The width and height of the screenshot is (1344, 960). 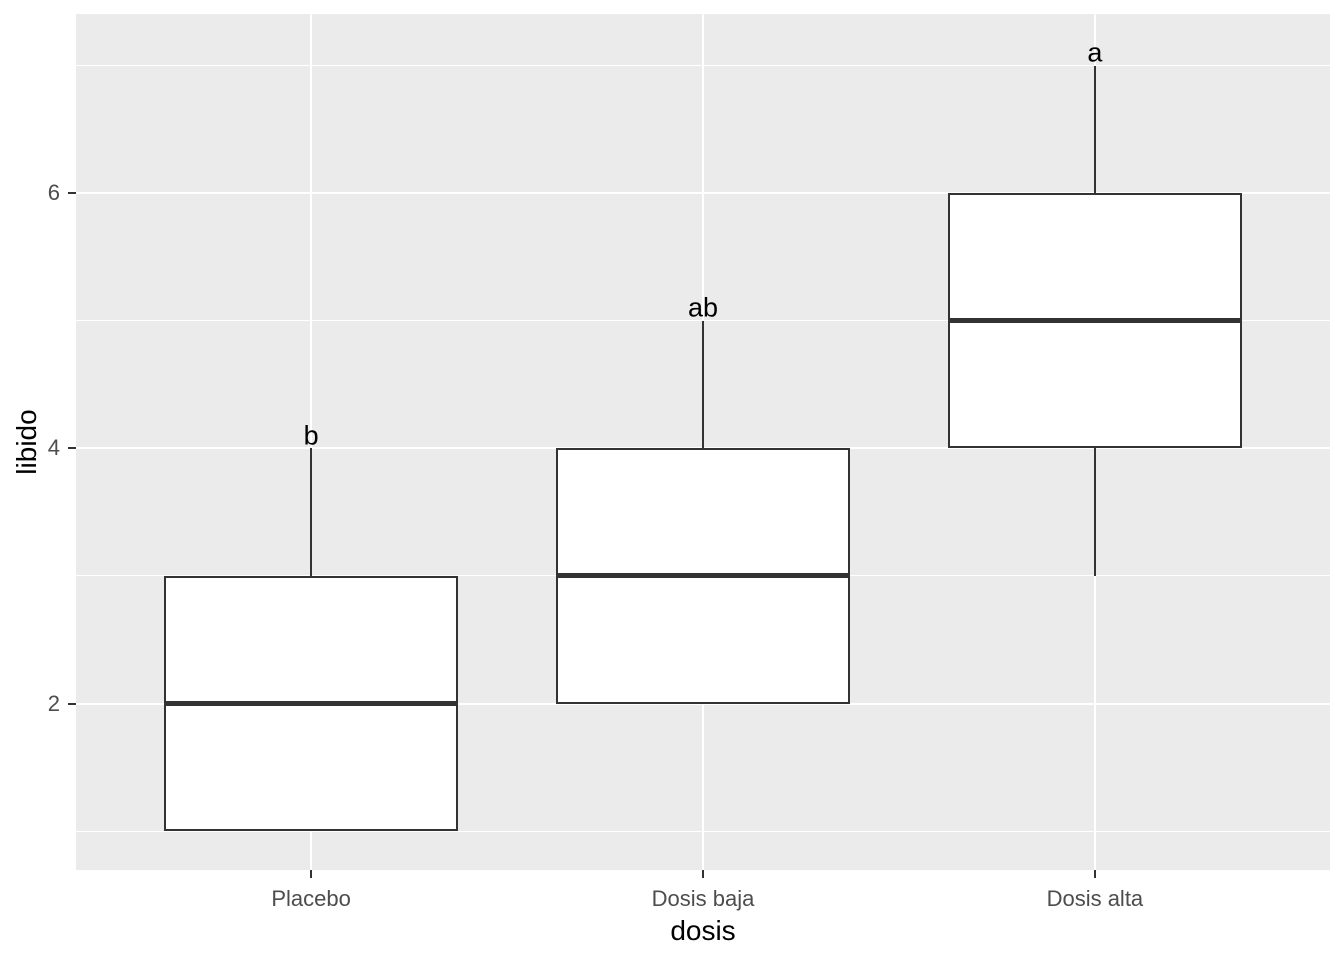 What do you see at coordinates (53, 193) in the screenshot?
I see `y-axis-tick-label: 6` at bounding box center [53, 193].